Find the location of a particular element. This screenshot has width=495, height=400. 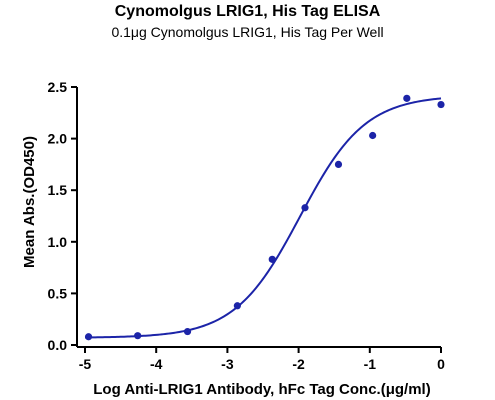

y-tick-label: 2.0 is located at coordinates (58, 139).